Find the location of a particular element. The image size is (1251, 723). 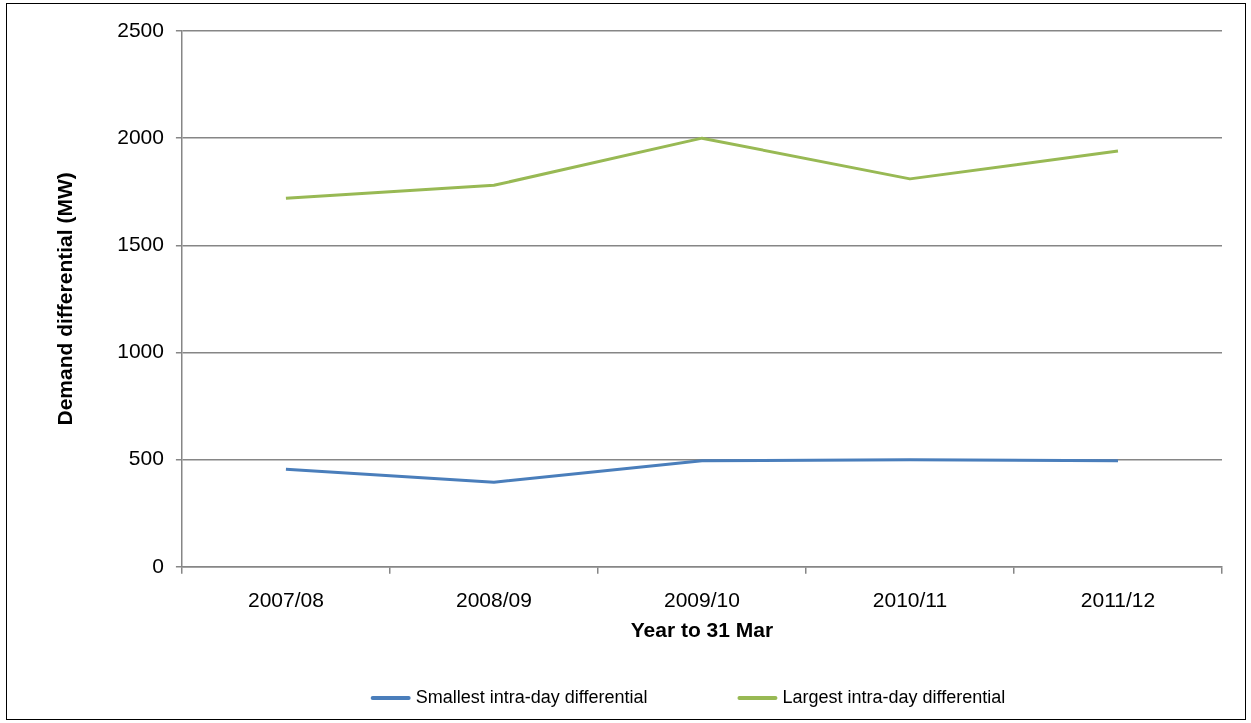

legend-label: Smallest intra-day differential is located at coordinates (531, 696).